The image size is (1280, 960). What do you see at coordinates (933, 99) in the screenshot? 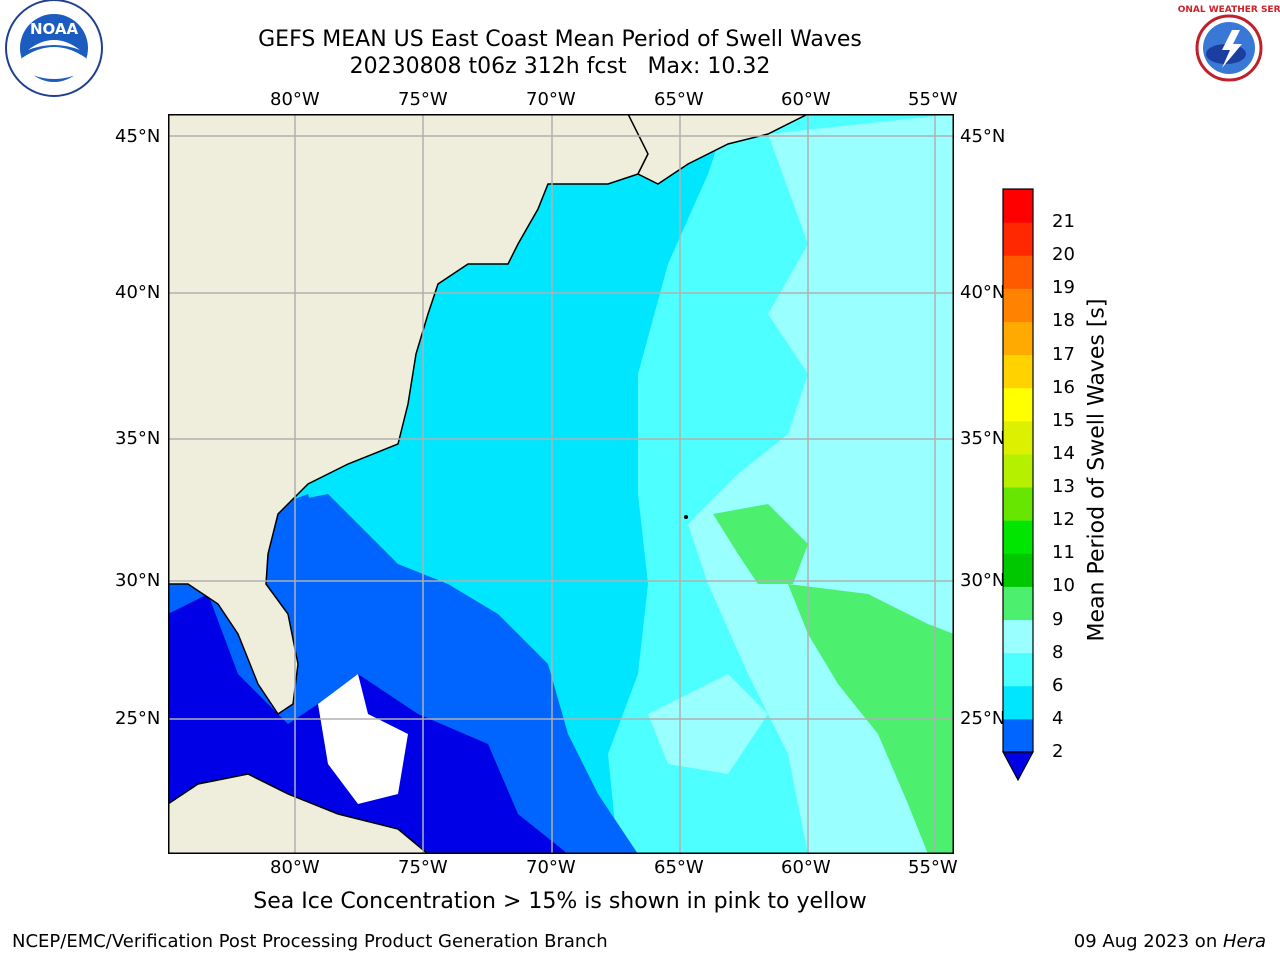
I see `lon-label-top-55w: 55°W` at bounding box center [933, 99].